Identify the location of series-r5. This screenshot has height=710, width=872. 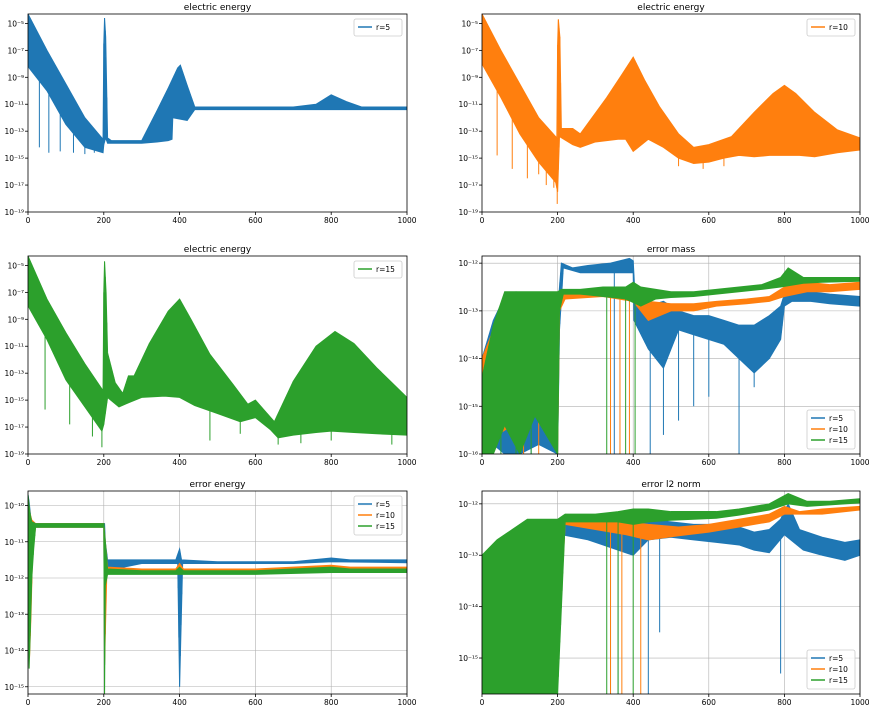
(671, 355).